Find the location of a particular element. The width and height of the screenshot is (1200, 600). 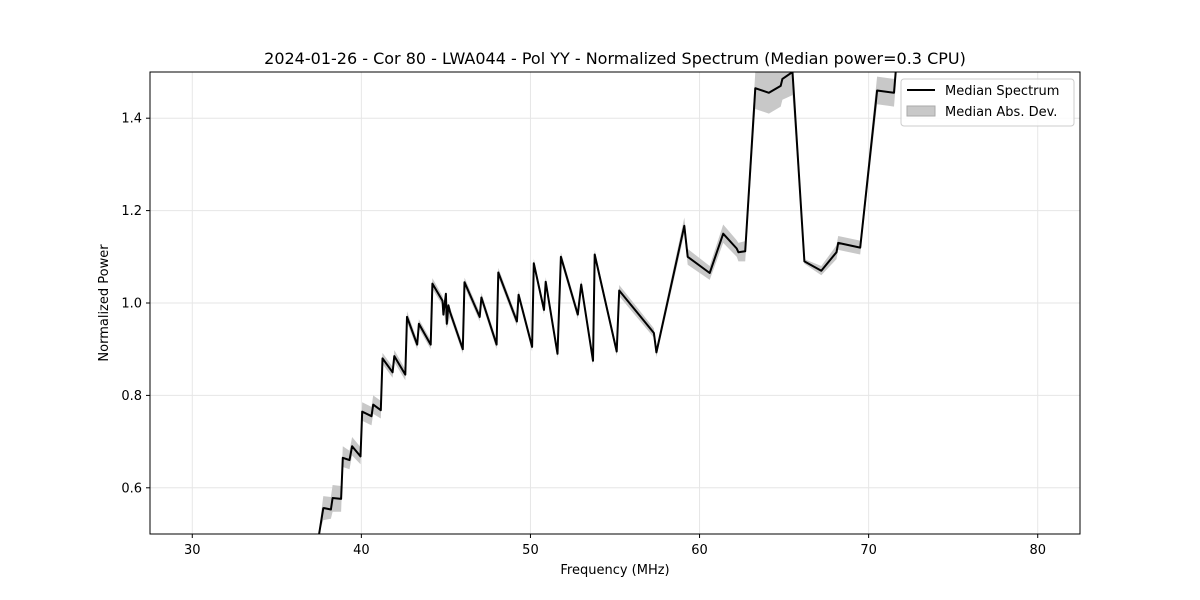

y-tick-label: 0.6 is located at coordinates (131, 488).